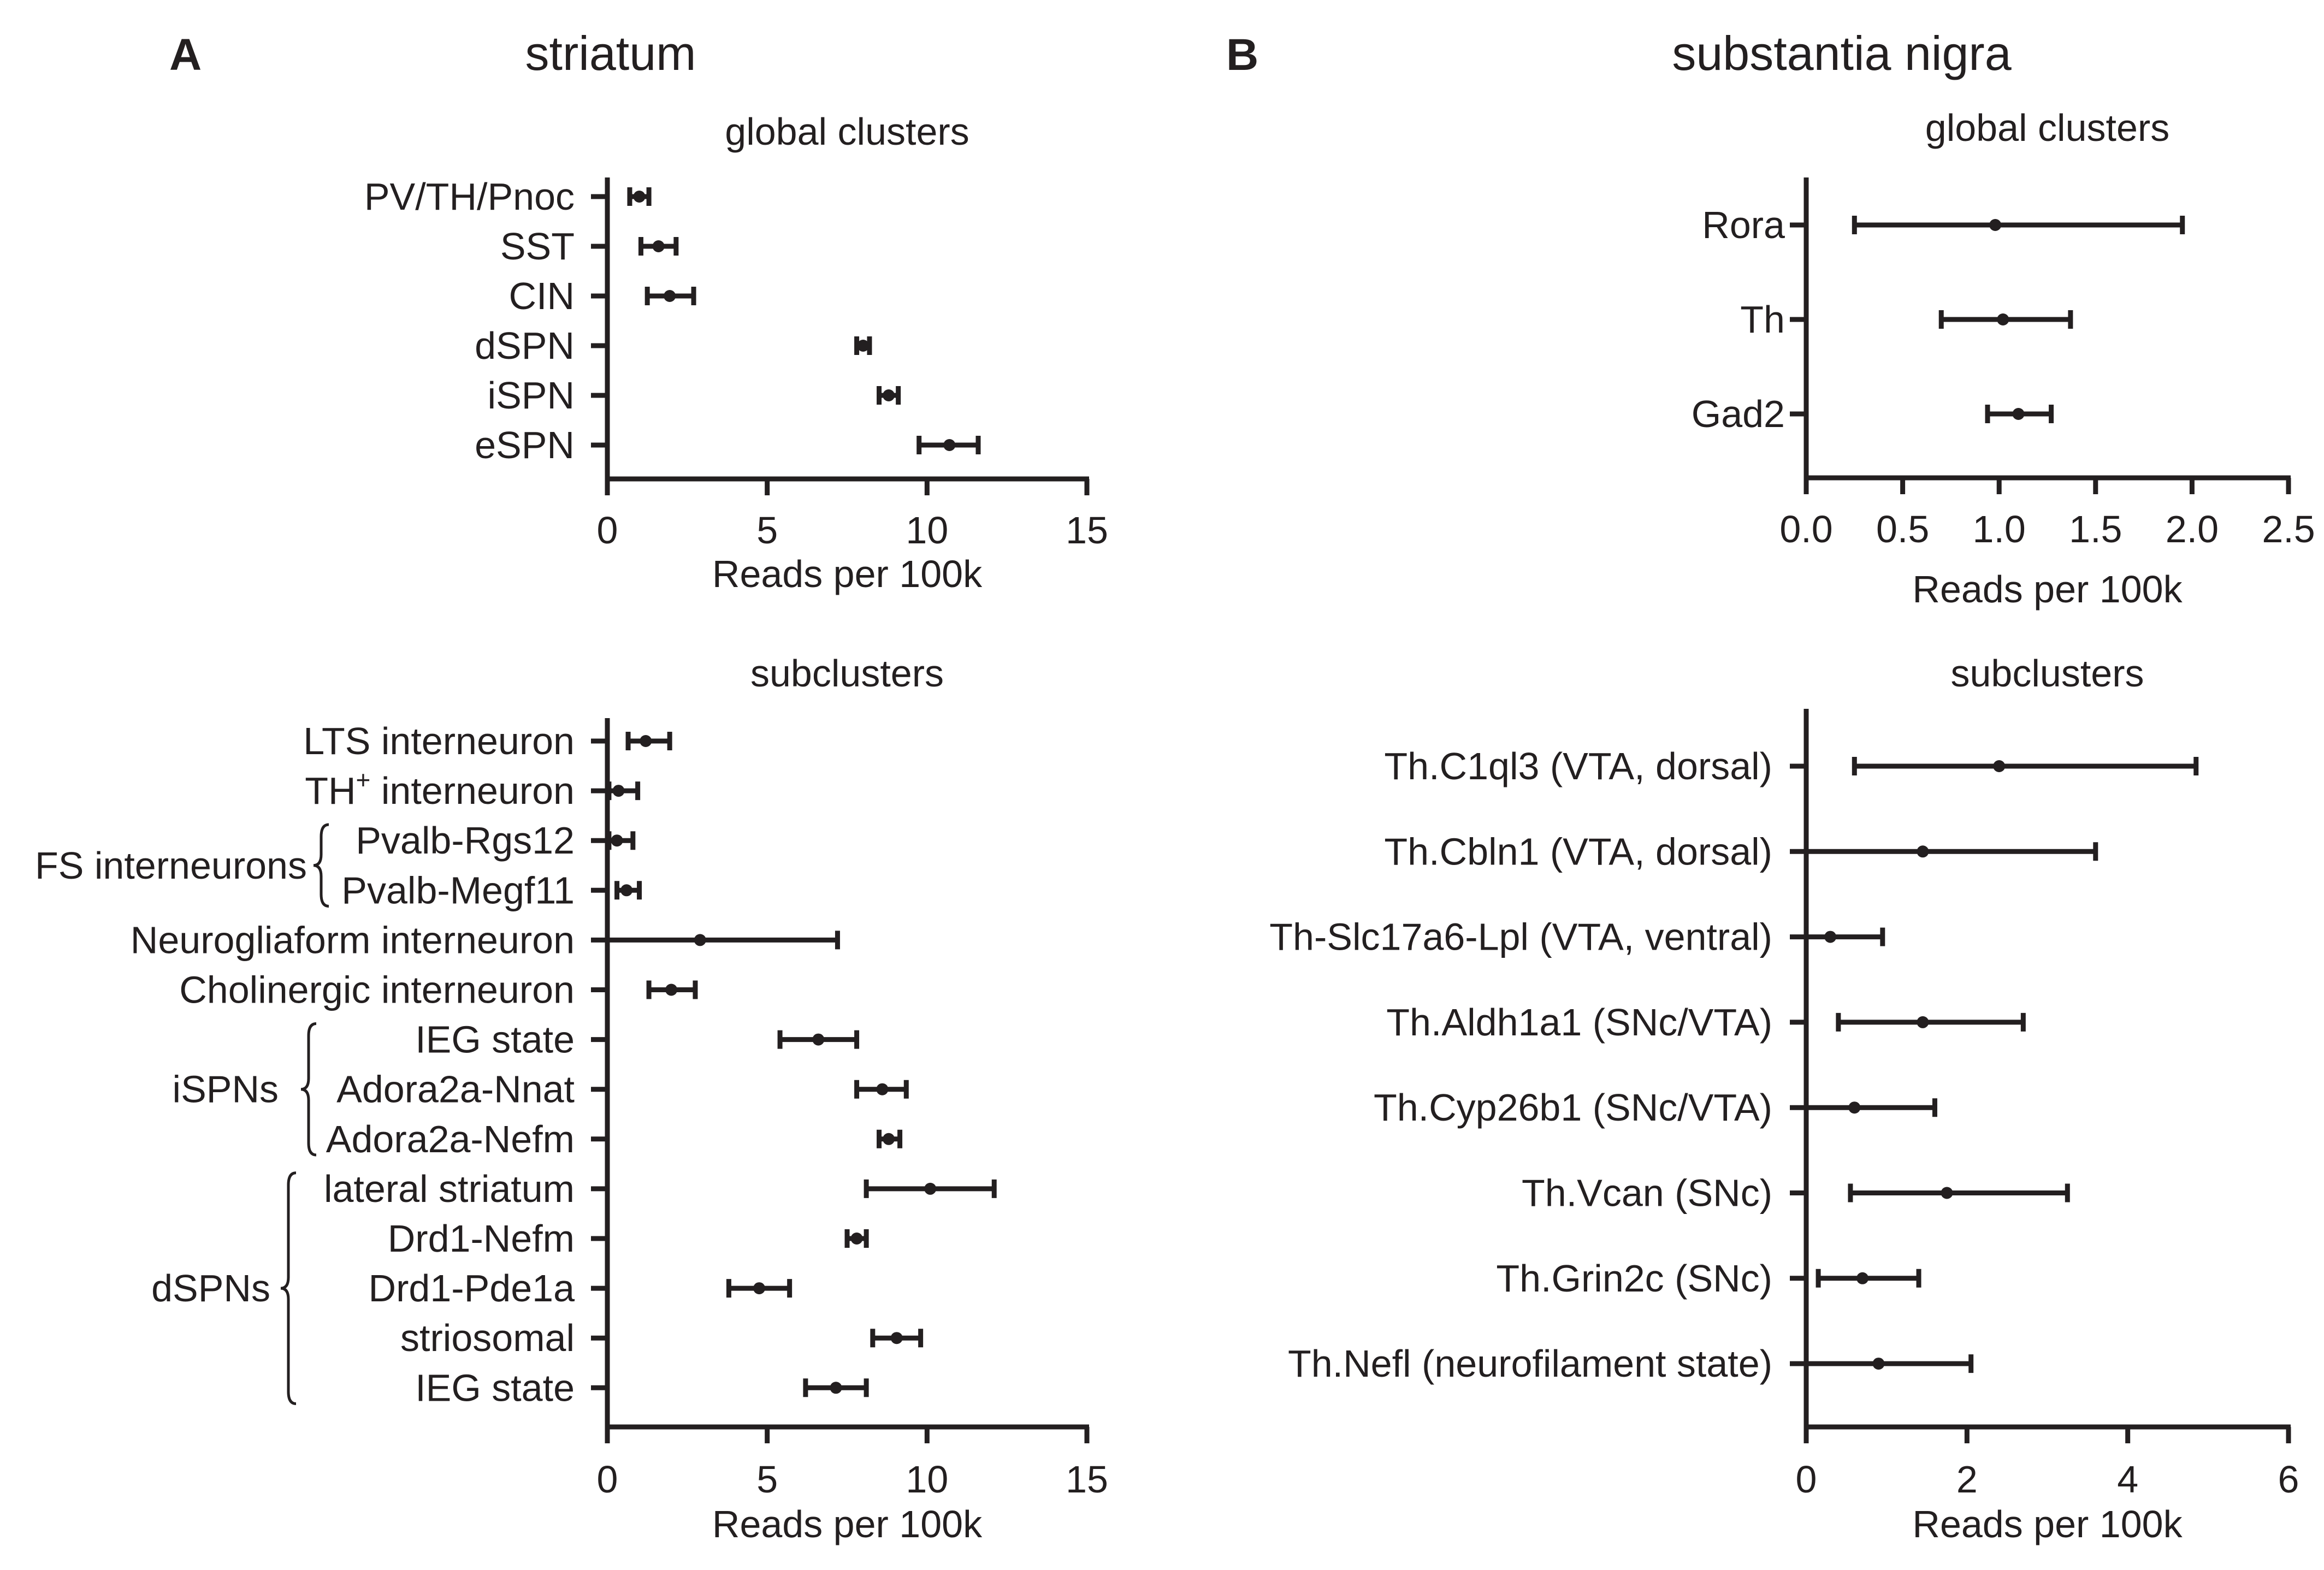 The image size is (2324, 1570). What do you see at coordinates (377, 990) in the screenshot?
I see `category-label: Cholinergic interneuron` at bounding box center [377, 990].